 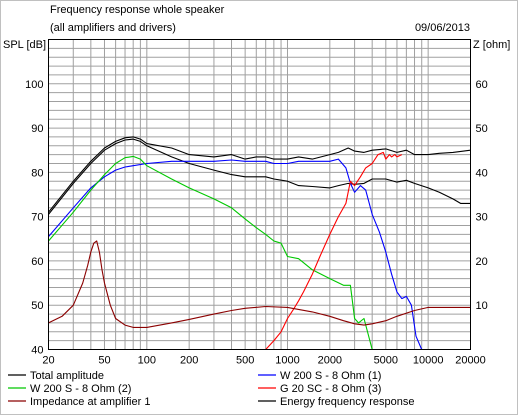 I want to click on x-tick-label: 20000, so click(x=470, y=361).